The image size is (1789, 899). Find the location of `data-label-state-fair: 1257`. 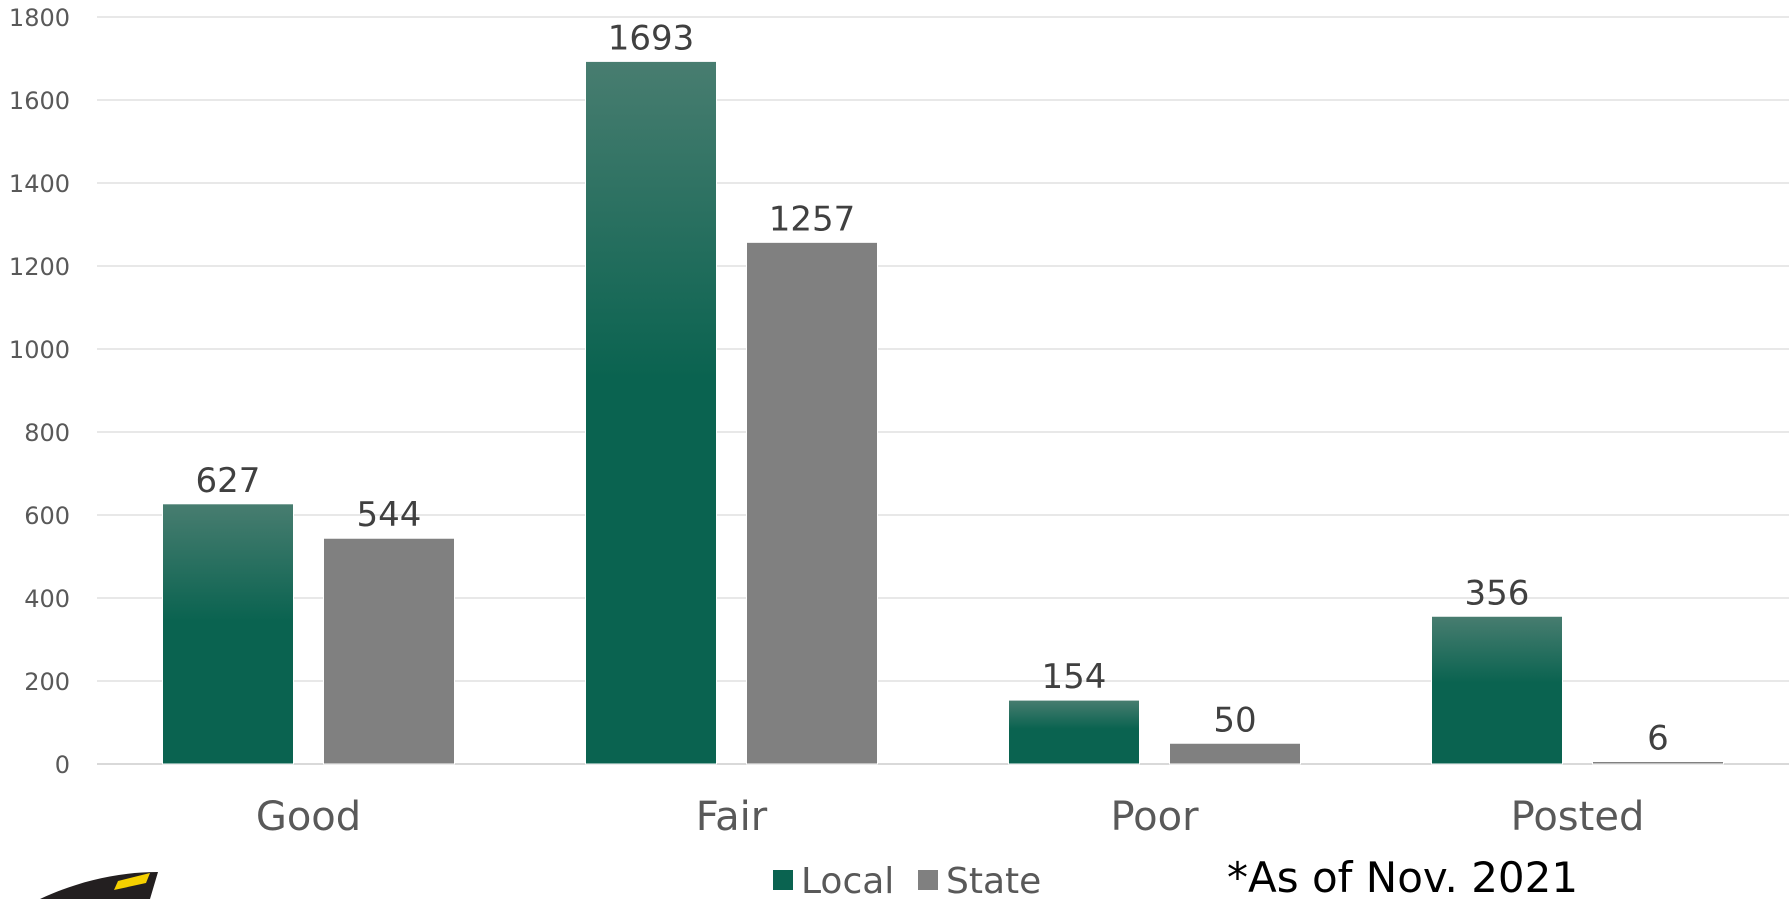

data-label-state-fair: 1257 is located at coordinates (812, 219).